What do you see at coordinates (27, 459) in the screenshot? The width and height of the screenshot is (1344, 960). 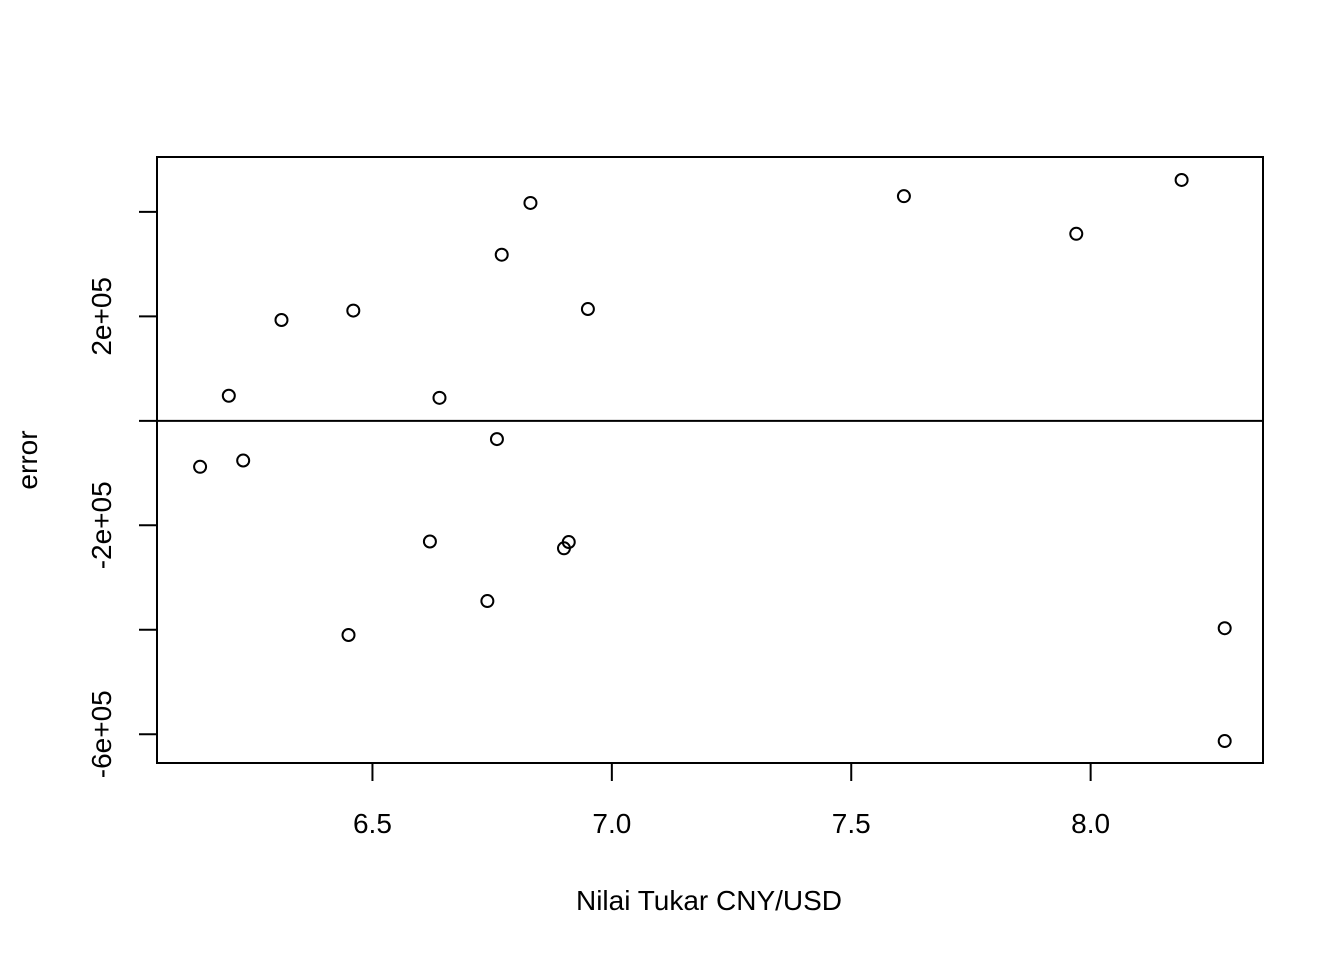 I see `y-axis-title: error` at bounding box center [27, 459].